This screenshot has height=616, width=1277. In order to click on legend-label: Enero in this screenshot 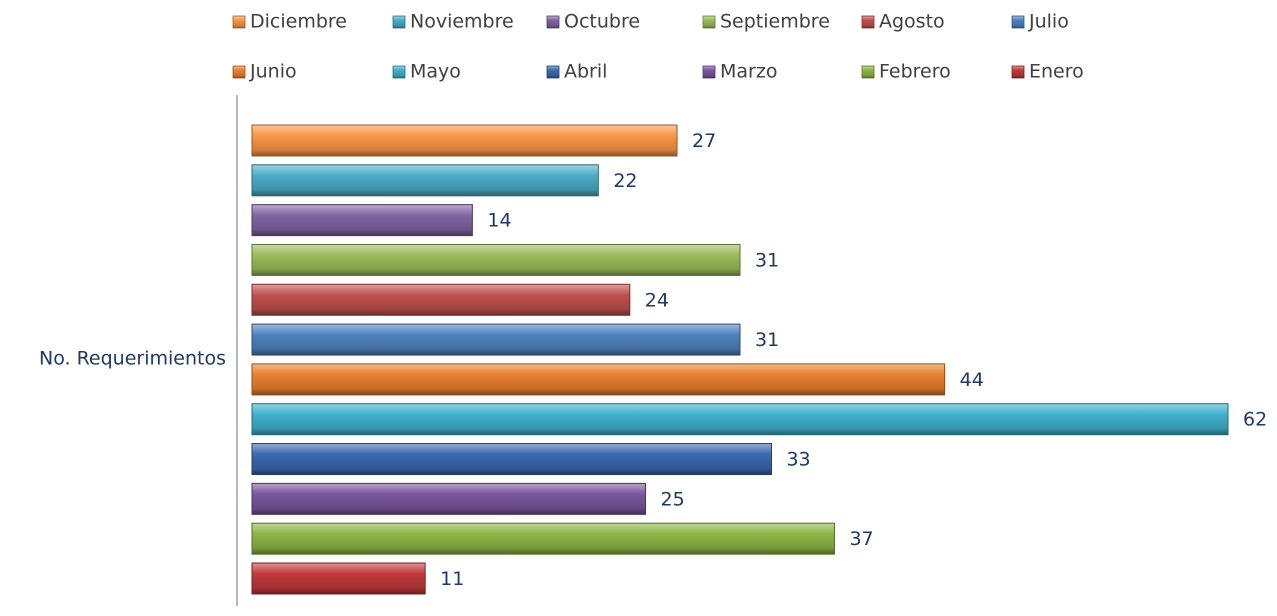, I will do `click(1056, 72)`.